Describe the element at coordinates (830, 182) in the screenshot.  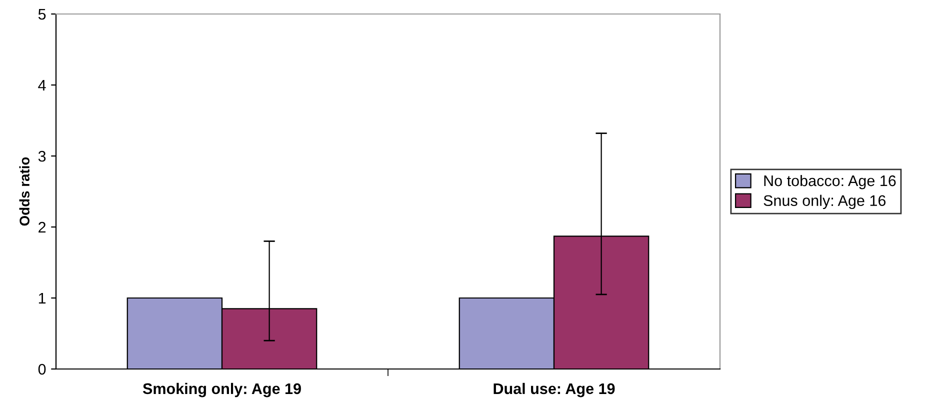
I see `legend-label: No tobacco: Age 16` at that location.